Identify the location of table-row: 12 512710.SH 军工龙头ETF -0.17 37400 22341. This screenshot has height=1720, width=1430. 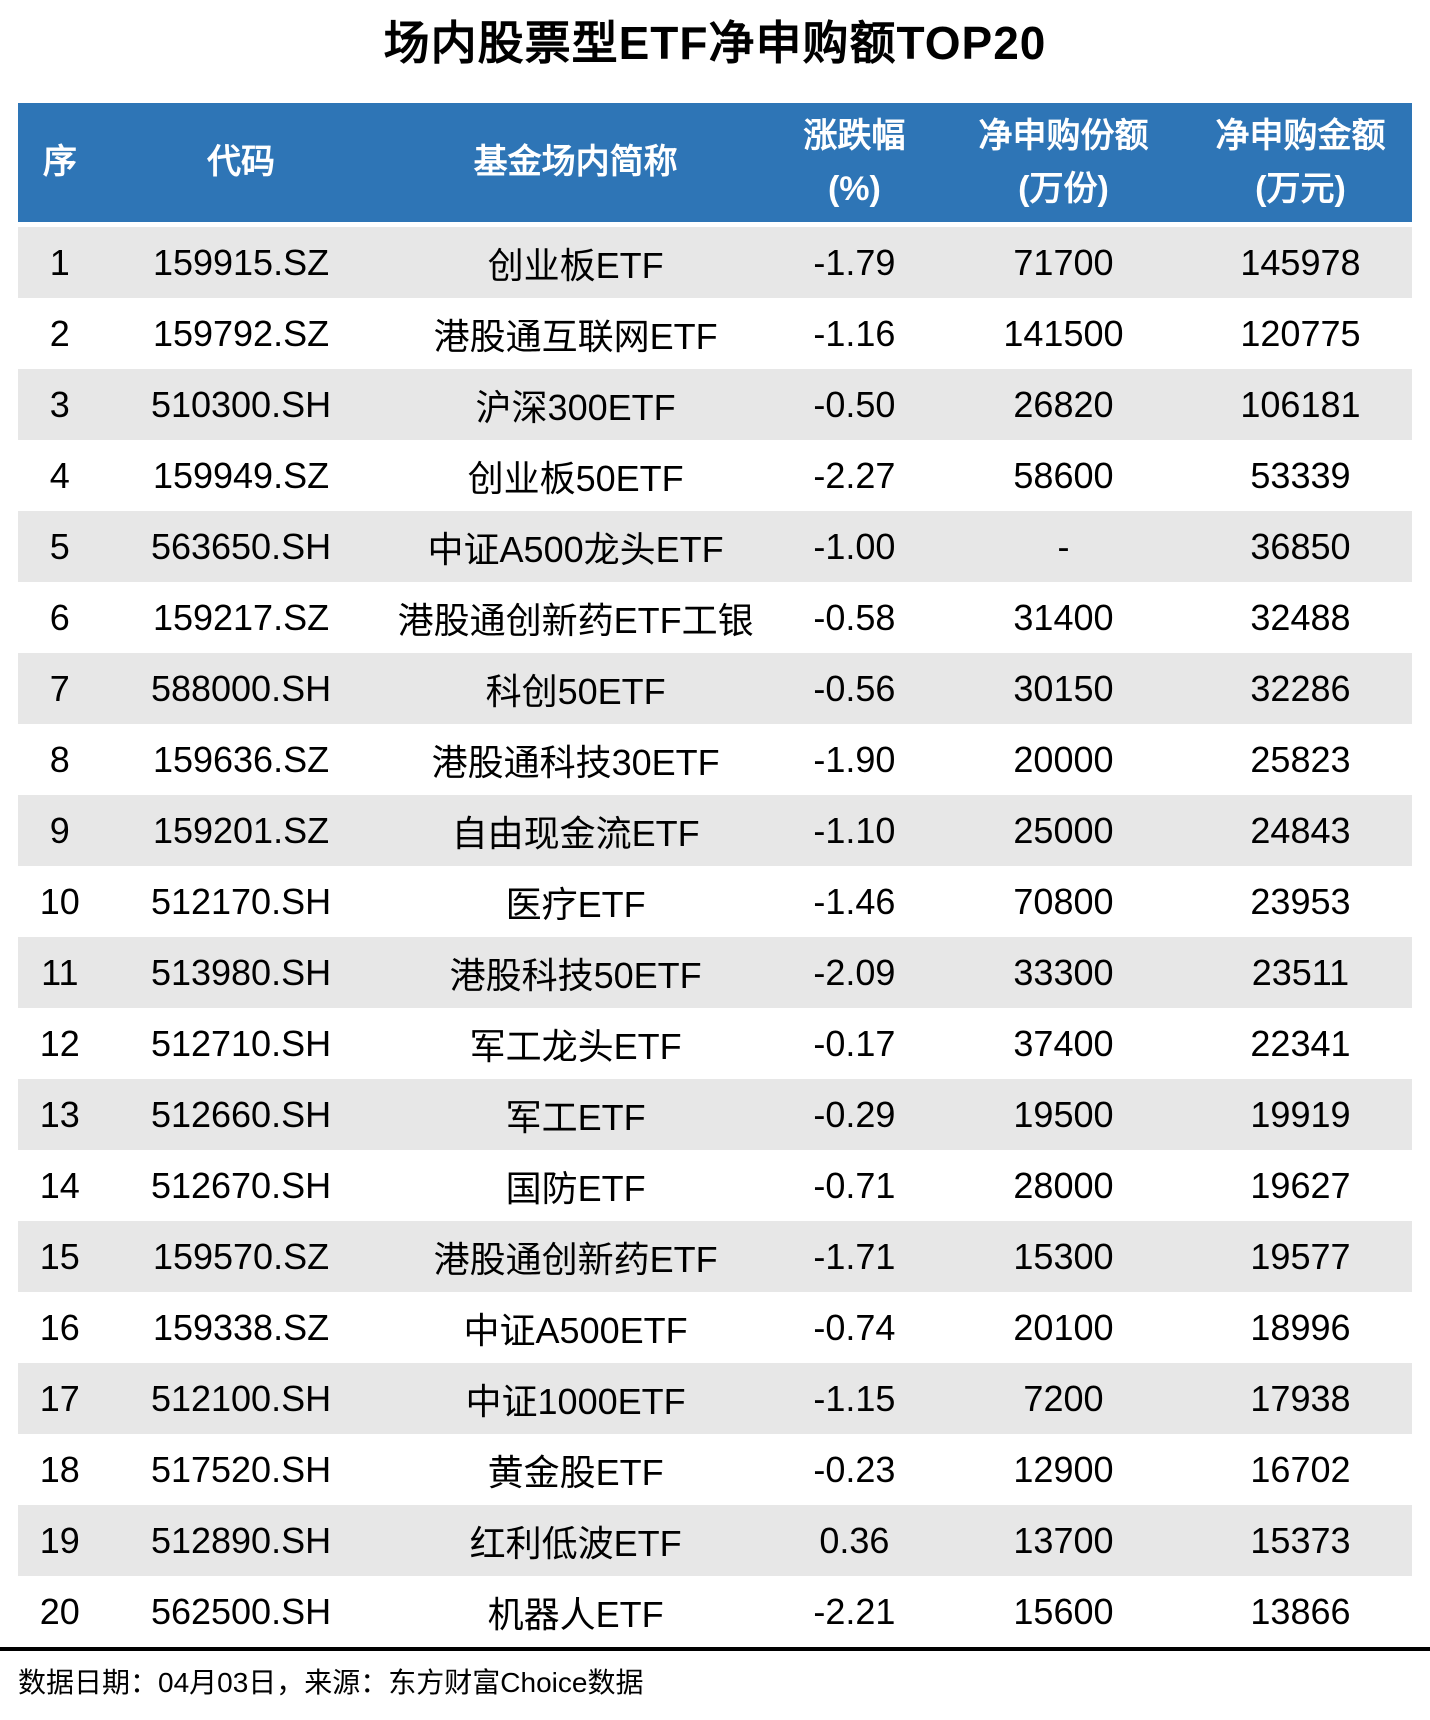
(715, 1043).